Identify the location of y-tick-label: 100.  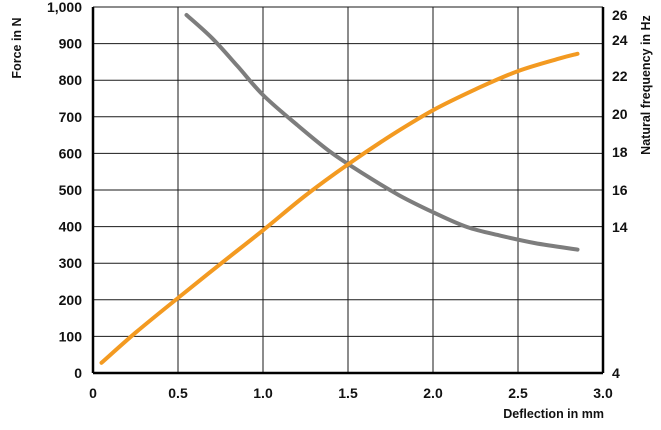
(71, 336).